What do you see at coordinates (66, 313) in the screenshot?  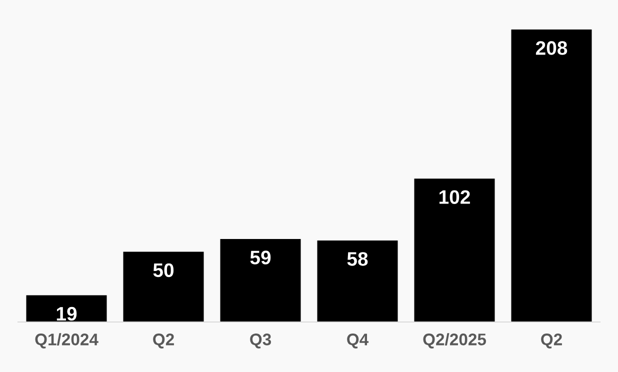 I see `data-label: 19` at bounding box center [66, 313].